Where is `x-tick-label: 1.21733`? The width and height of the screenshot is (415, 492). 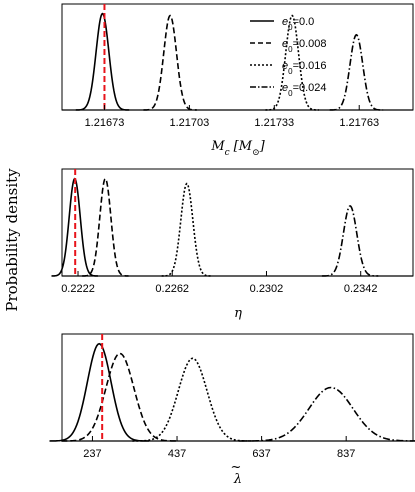 x-tick-label: 1.21733 is located at coordinates (274, 123).